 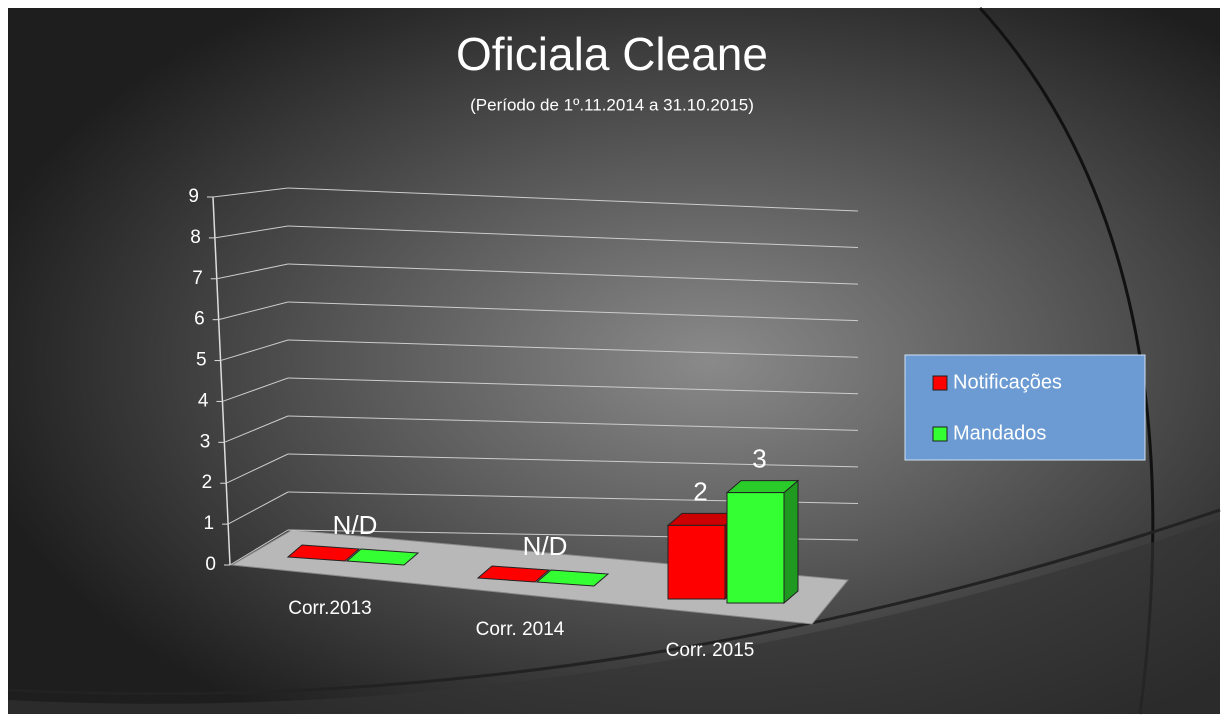 What do you see at coordinates (520, 629) in the screenshot?
I see `x-tick-label: Corr. 2014` at bounding box center [520, 629].